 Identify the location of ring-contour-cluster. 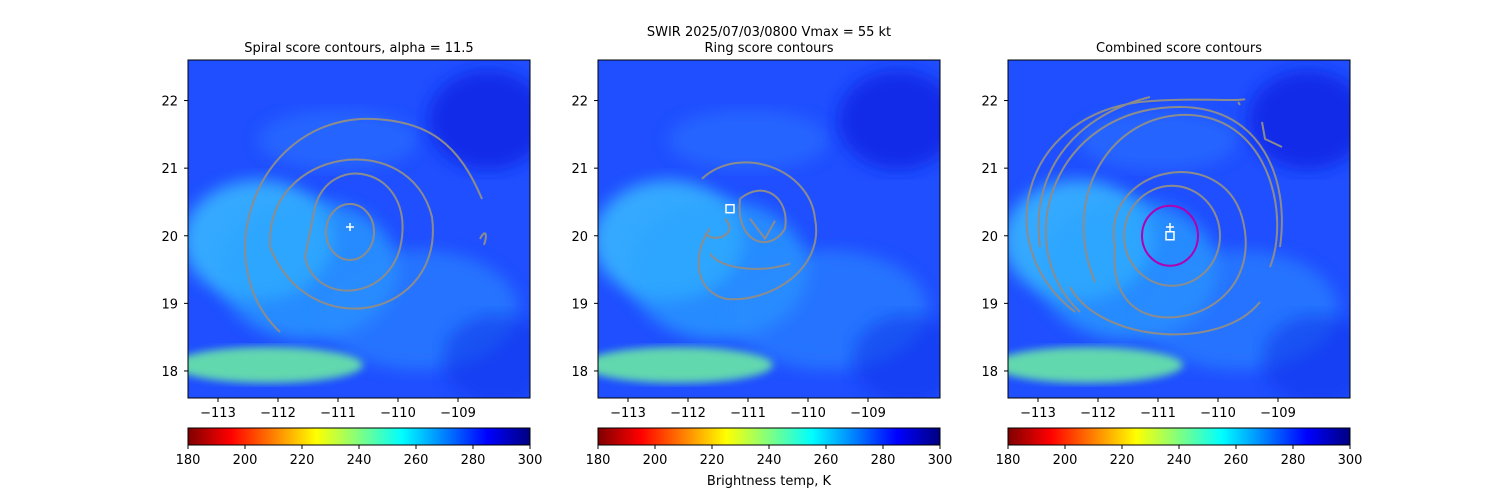
(757, 231).